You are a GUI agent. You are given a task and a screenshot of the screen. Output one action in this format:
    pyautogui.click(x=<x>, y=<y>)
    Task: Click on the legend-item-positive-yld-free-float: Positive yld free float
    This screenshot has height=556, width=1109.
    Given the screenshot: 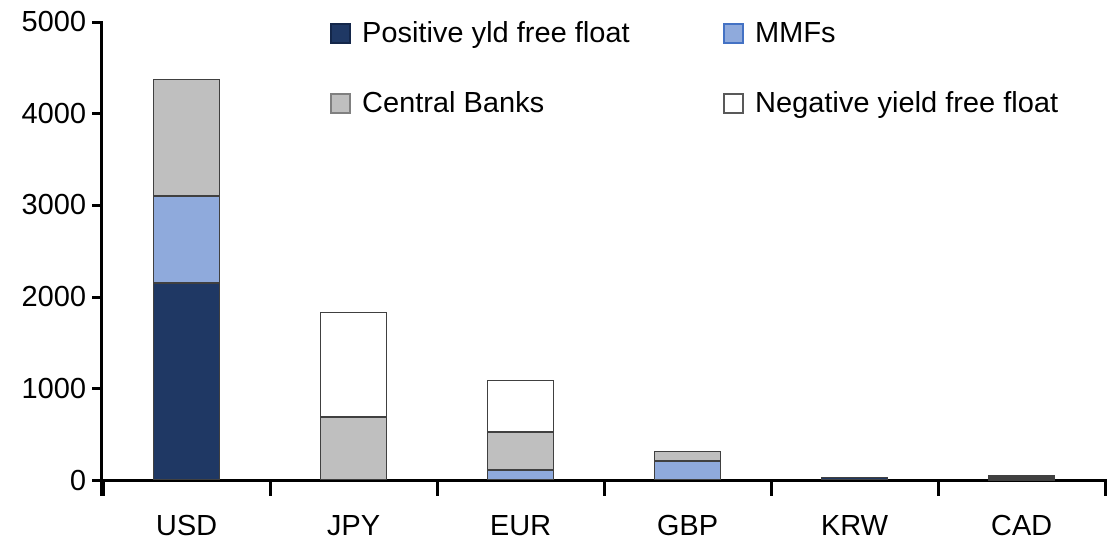 What is the action you would take?
    pyautogui.click(x=480, y=33)
    